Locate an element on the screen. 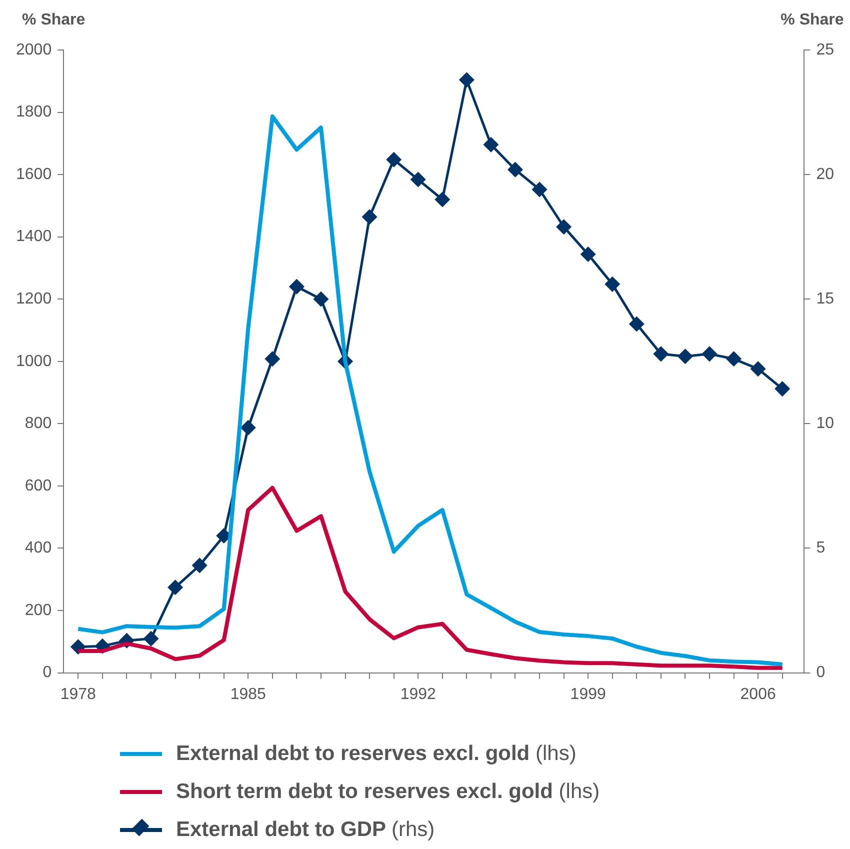  x-tick-label: 1985 is located at coordinates (248, 694).